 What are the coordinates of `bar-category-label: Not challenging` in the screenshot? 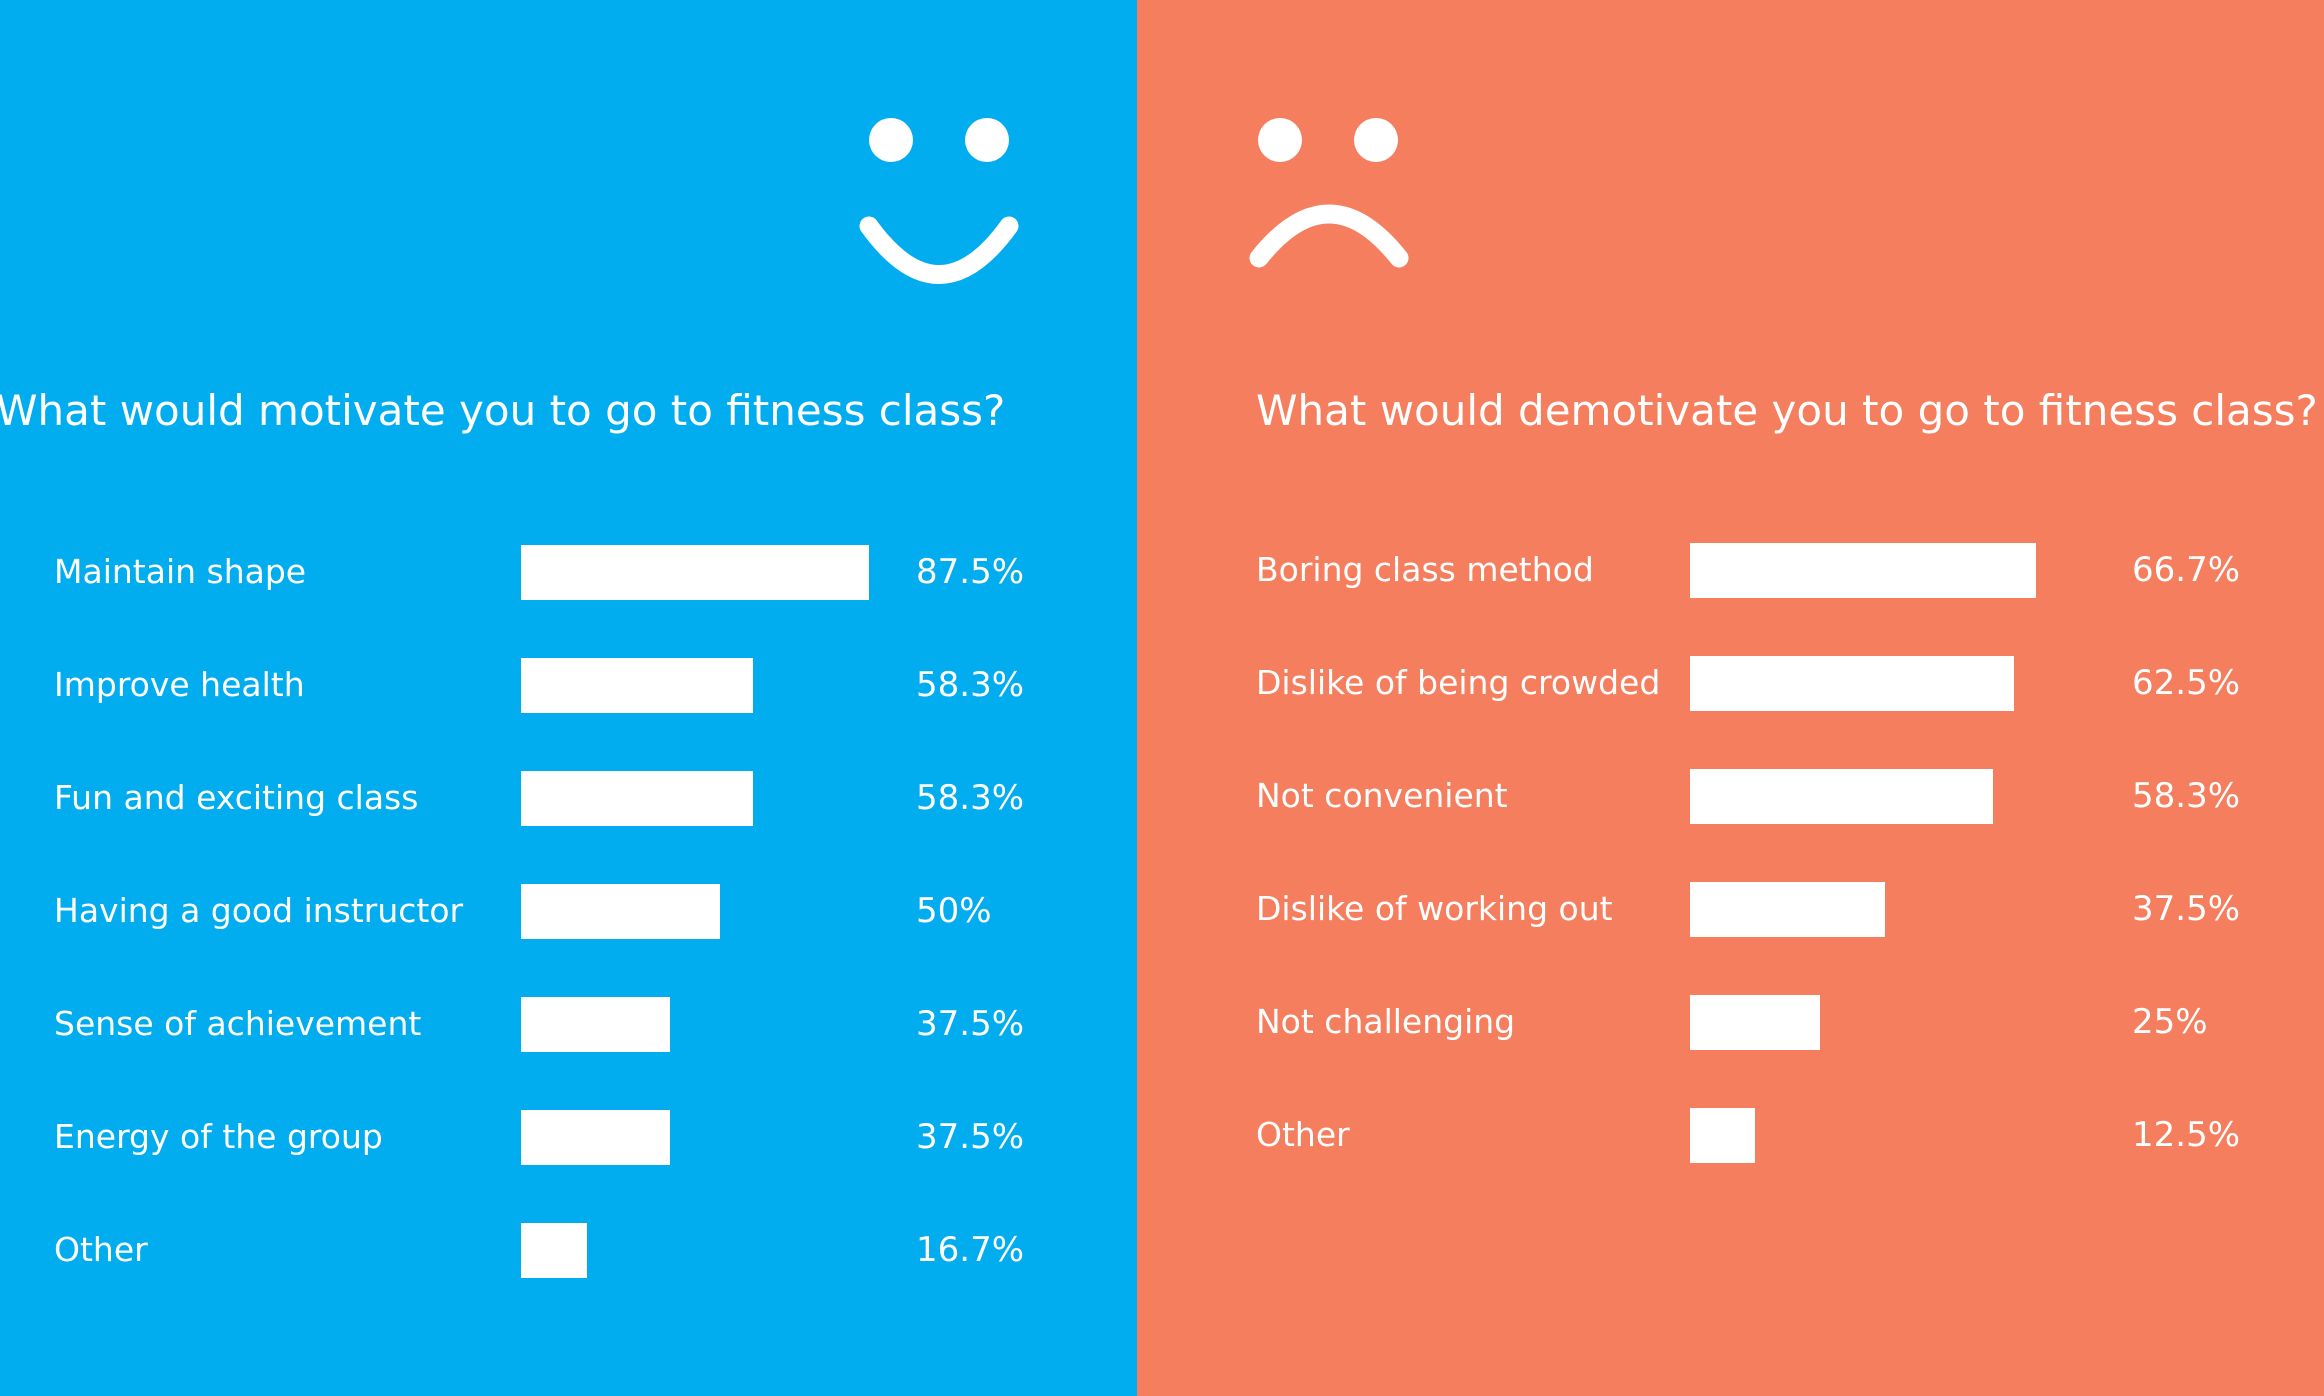 It's located at (1386, 1021).